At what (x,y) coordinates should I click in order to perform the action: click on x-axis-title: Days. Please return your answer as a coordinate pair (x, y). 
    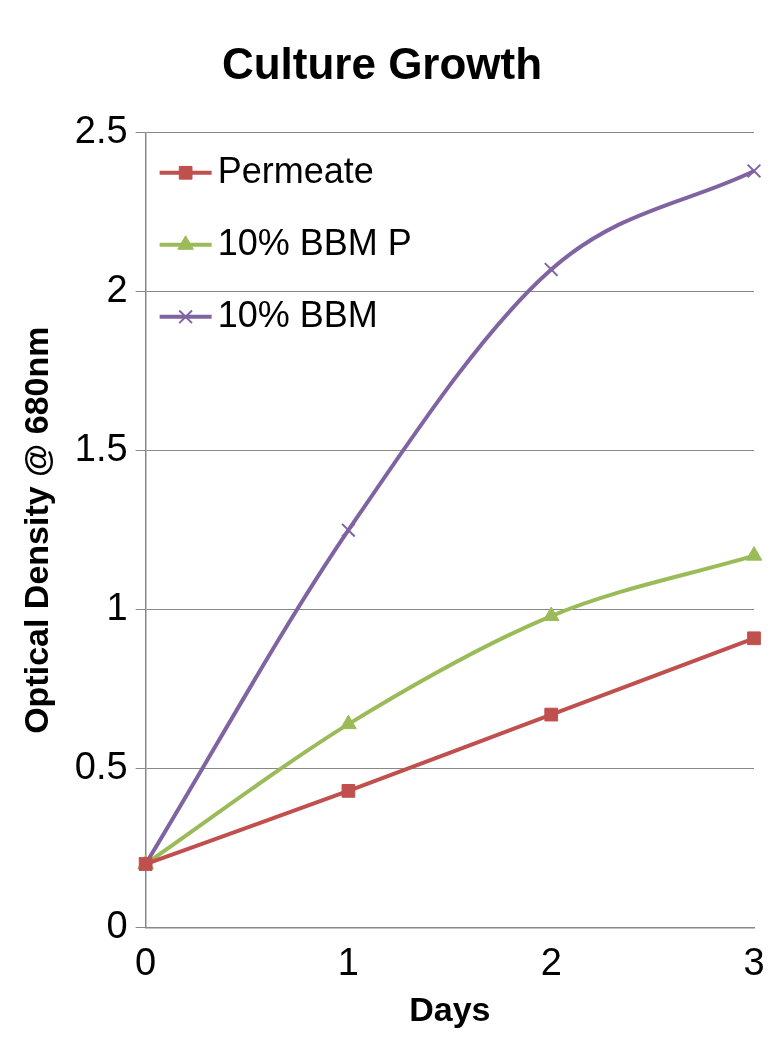
    Looking at the image, I should click on (450, 1008).